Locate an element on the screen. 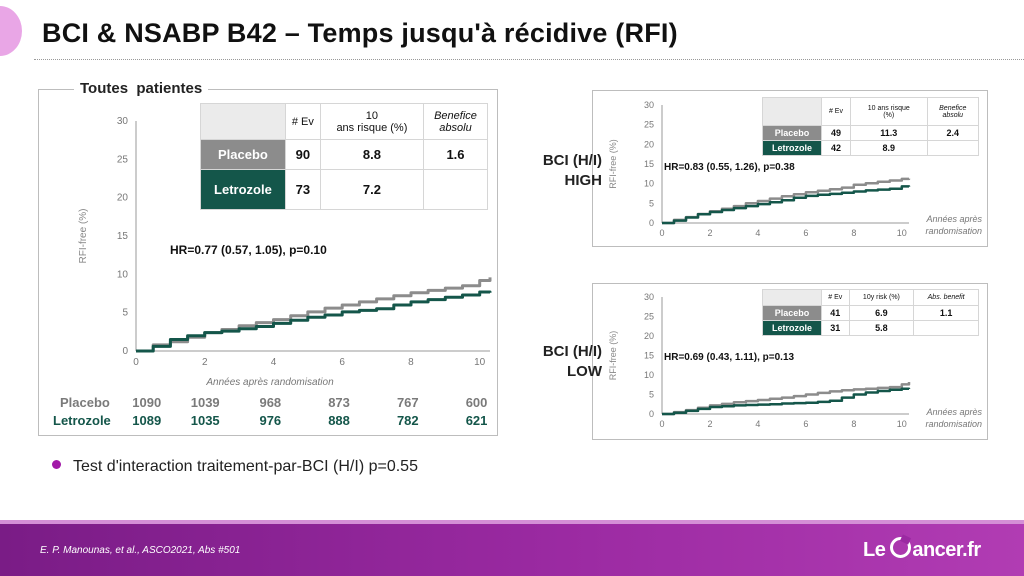  y-tick-label: 25 is located at coordinates (649, 317).